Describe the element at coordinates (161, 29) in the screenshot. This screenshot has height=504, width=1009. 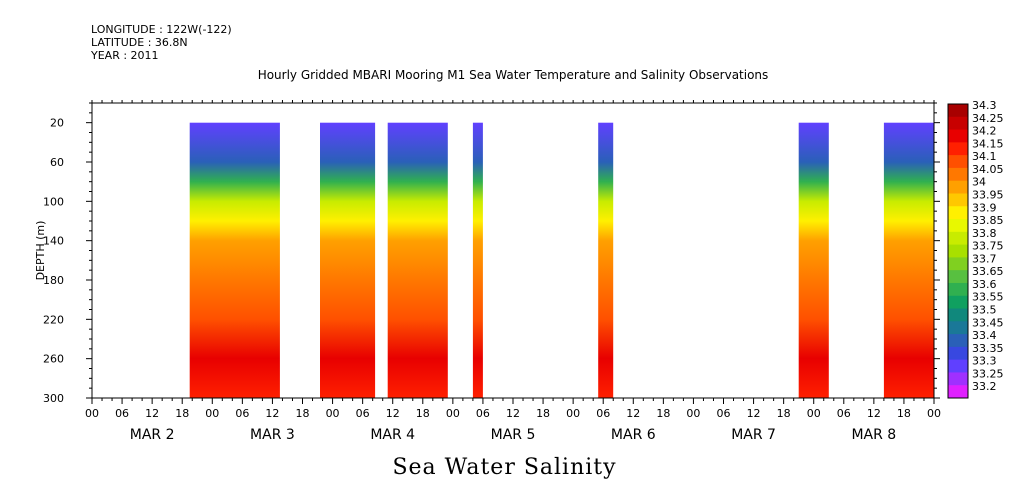
I see `longitude-label: LONGITUDE : 122W(-122)` at that location.